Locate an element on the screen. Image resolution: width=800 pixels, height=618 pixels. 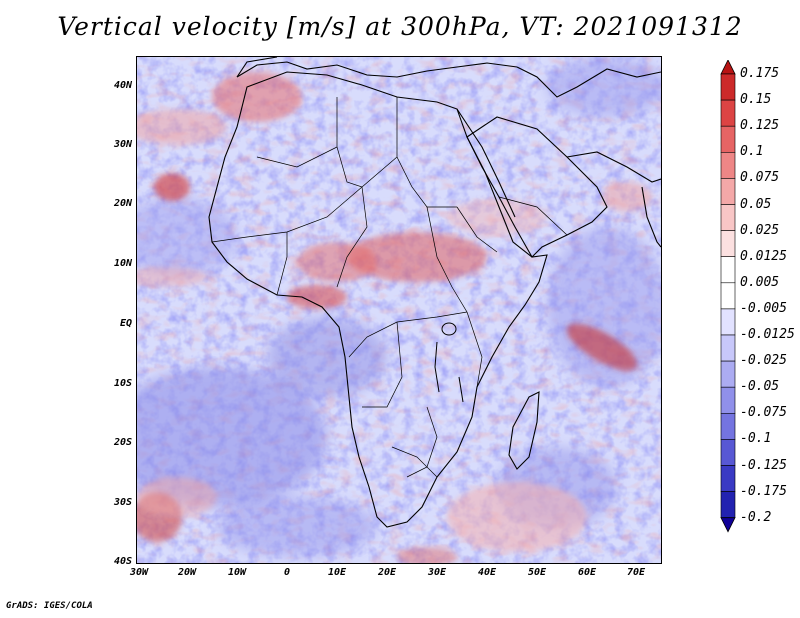
colorbar-label: 0.1 is located at coordinates (752, 152).